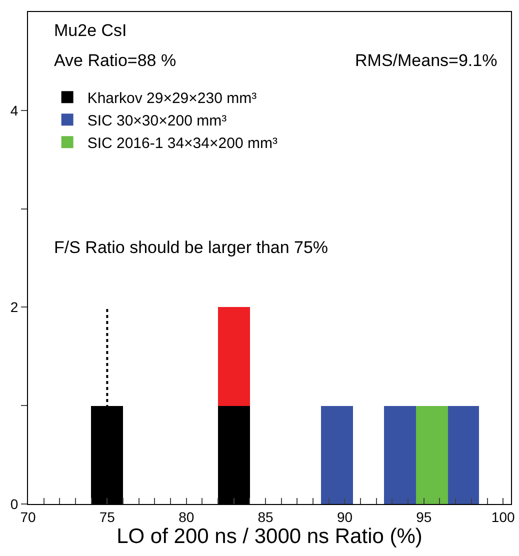  Describe the element at coordinates (503, 516) in the screenshot. I see `x-tick-label: 100` at that location.